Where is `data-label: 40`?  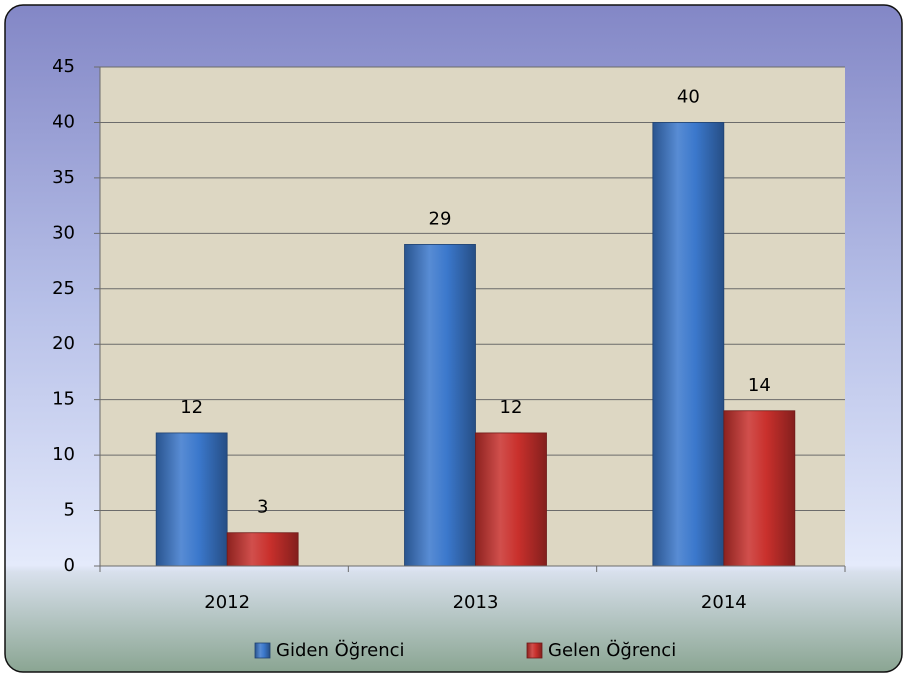 data-label: 40 is located at coordinates (688, 96).